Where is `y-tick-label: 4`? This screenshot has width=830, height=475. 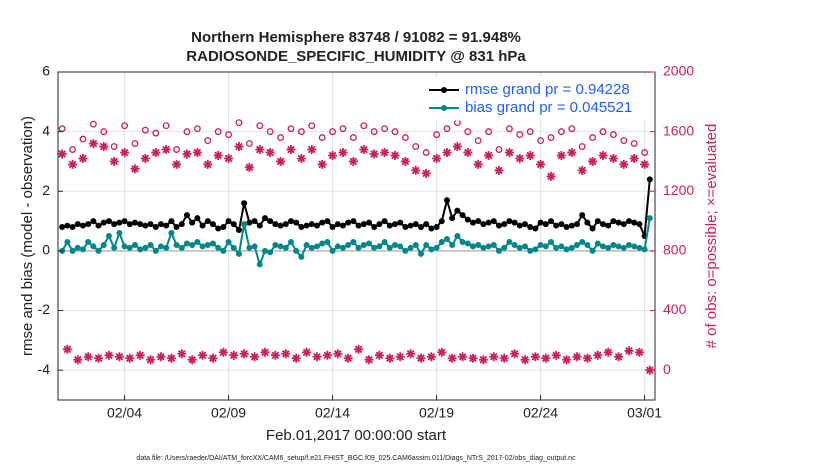 y-tick-label: 4 is located at coordinates (46, 130).